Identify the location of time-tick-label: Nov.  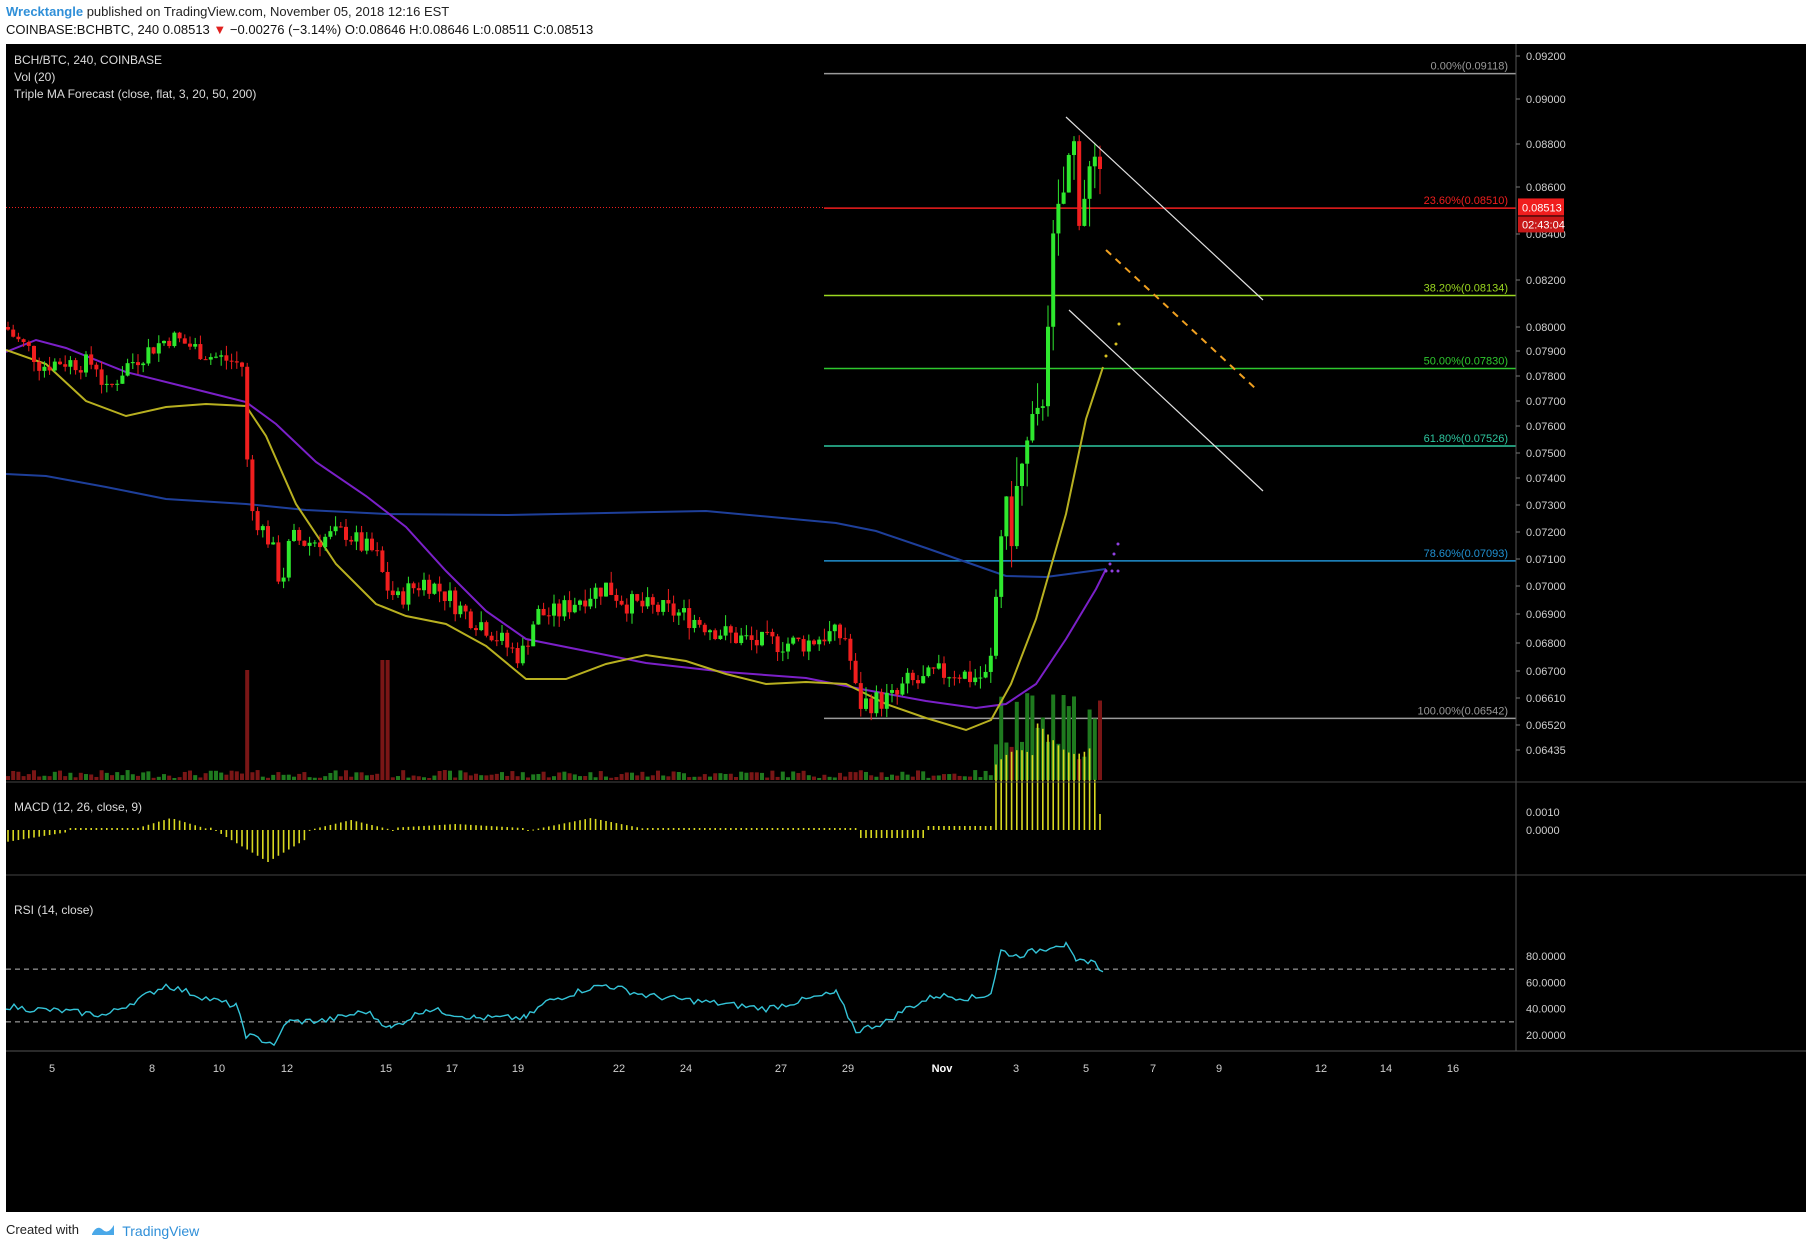
(943, 1069).